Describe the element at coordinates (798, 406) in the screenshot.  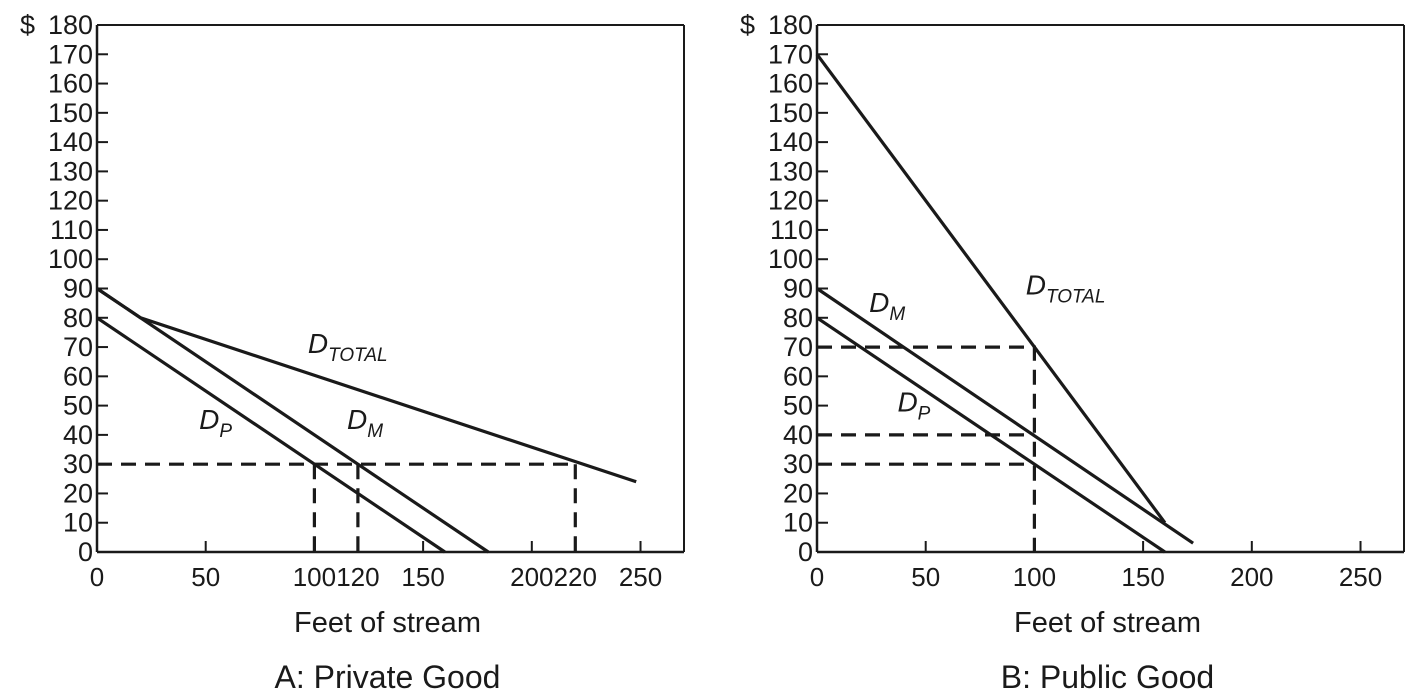
I see `chart-1-y-tick-label: 50` at that location.